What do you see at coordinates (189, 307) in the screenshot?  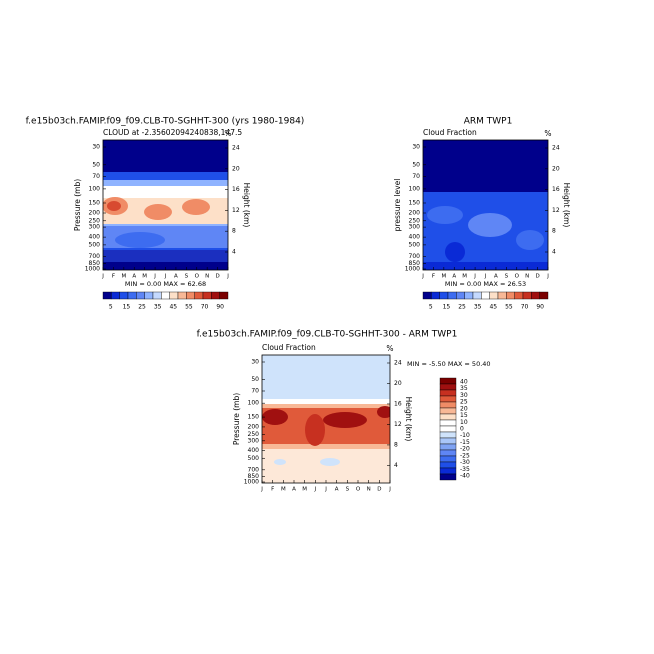 I see `colorbar-label: 55` at bounding box center [189, 307].